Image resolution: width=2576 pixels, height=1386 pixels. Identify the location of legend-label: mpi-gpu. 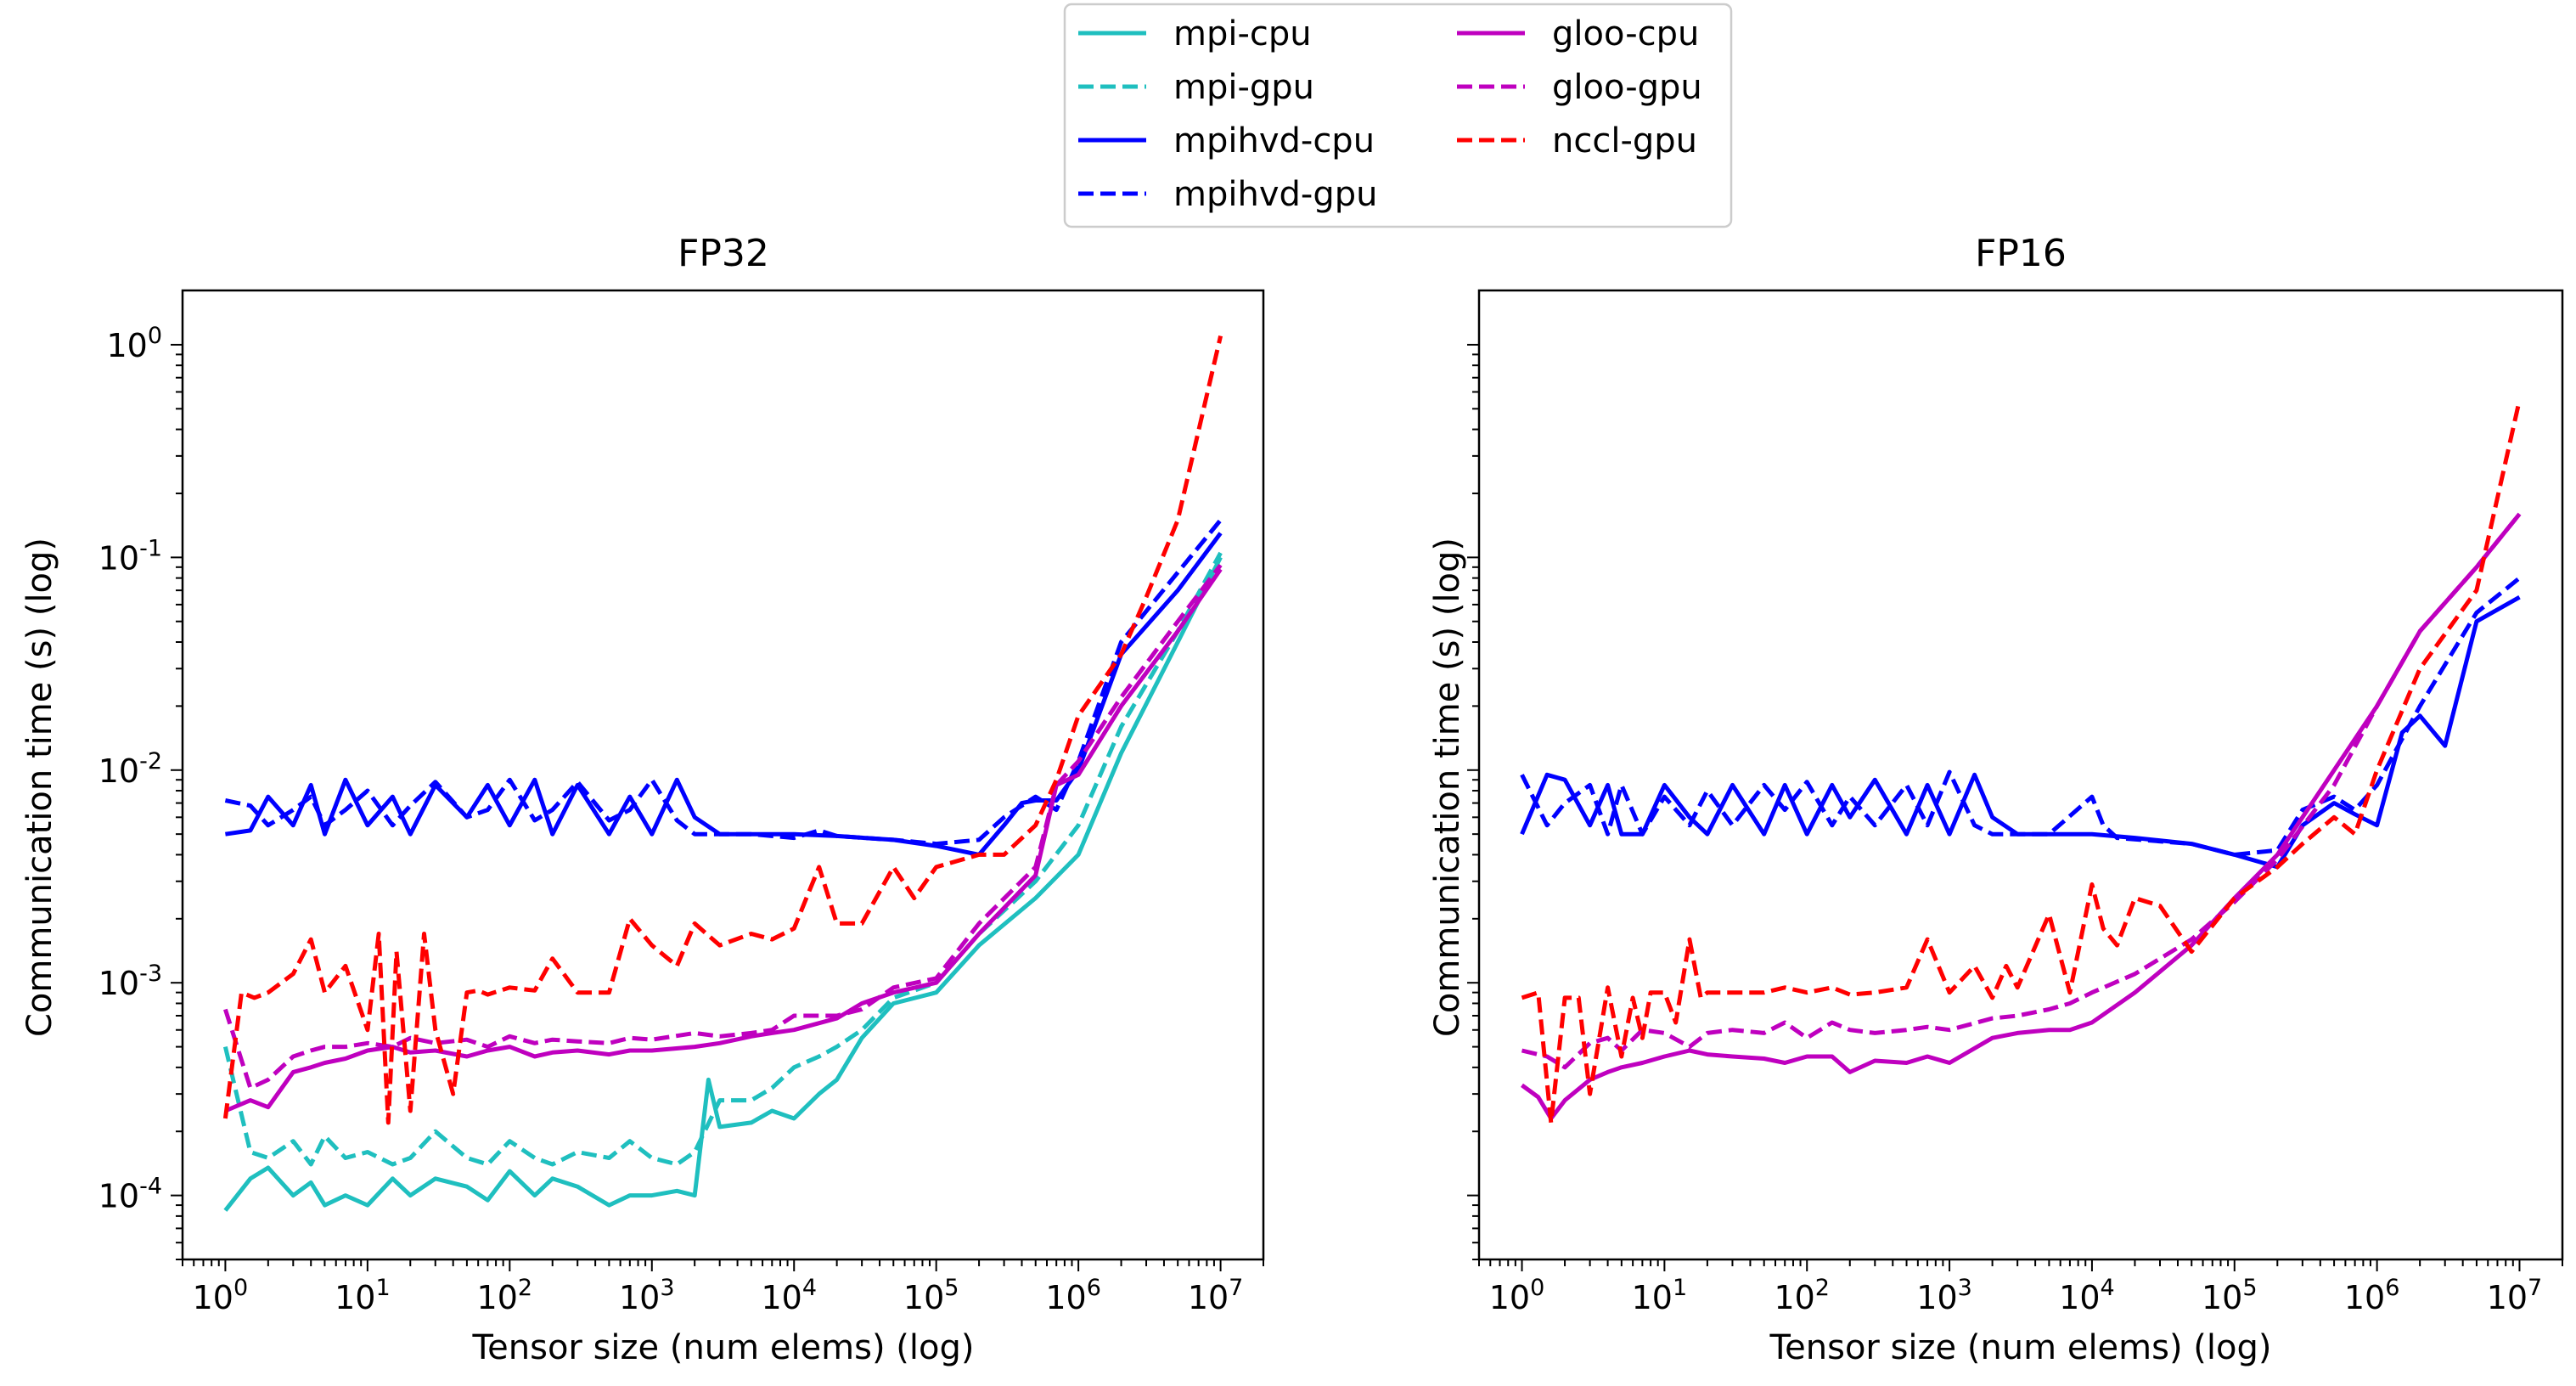
(1243, 88).